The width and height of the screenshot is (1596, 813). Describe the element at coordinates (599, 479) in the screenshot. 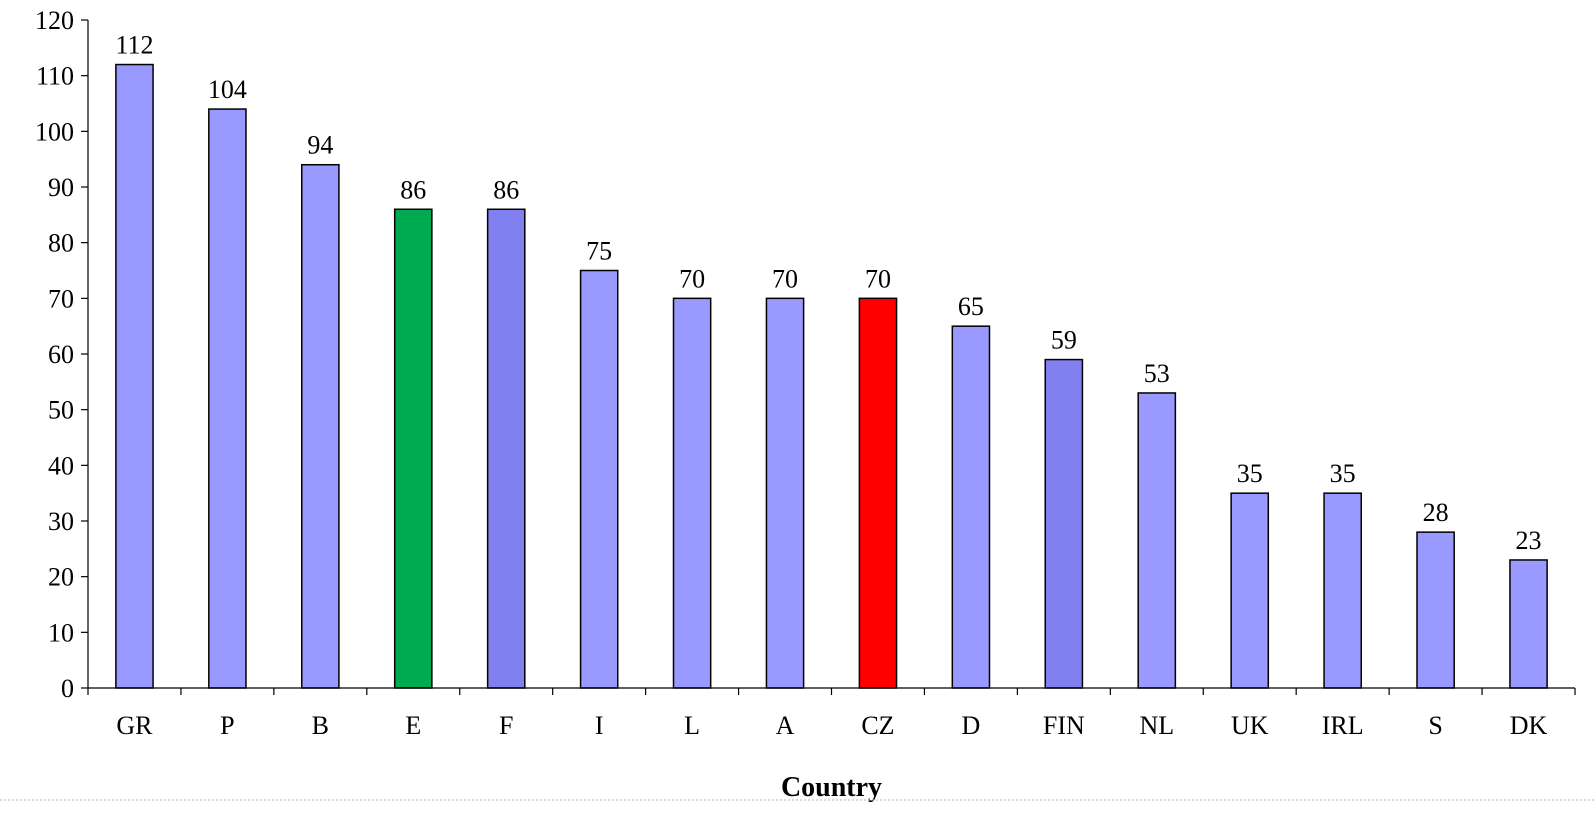

I see `bar-i` at that location.